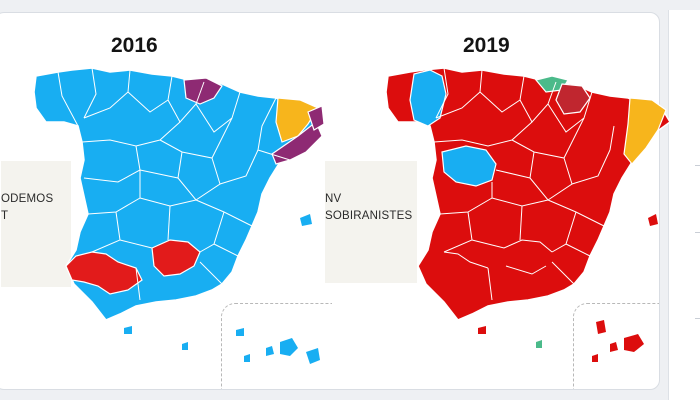 The image size is (700, 400). What do you see at coordinates (645, 131) in the screenshot?
I see `region-catalonia-2019` at bounding box center [645, 131].